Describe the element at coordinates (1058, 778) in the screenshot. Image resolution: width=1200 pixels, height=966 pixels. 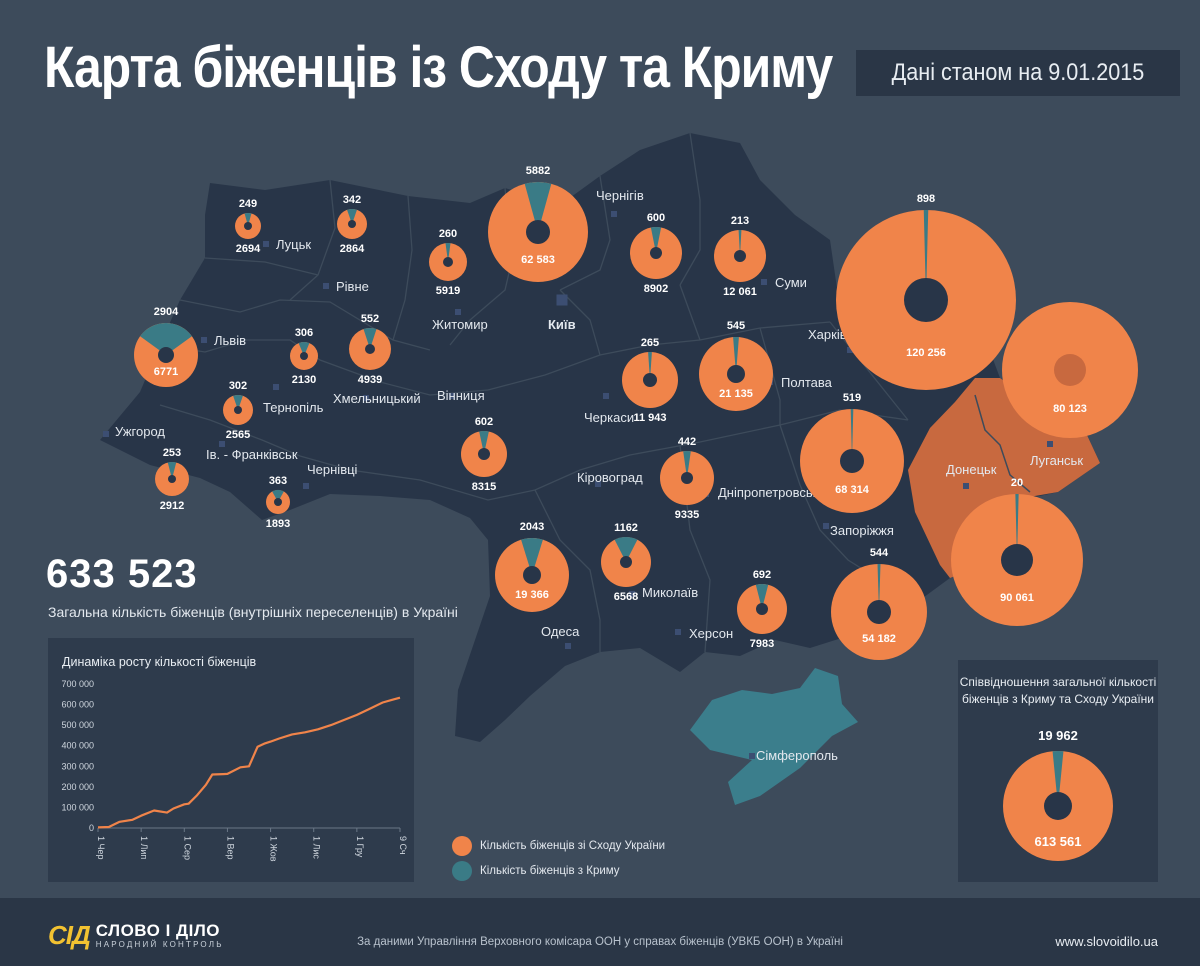
I see `ratio-crimea-slice` at that location.